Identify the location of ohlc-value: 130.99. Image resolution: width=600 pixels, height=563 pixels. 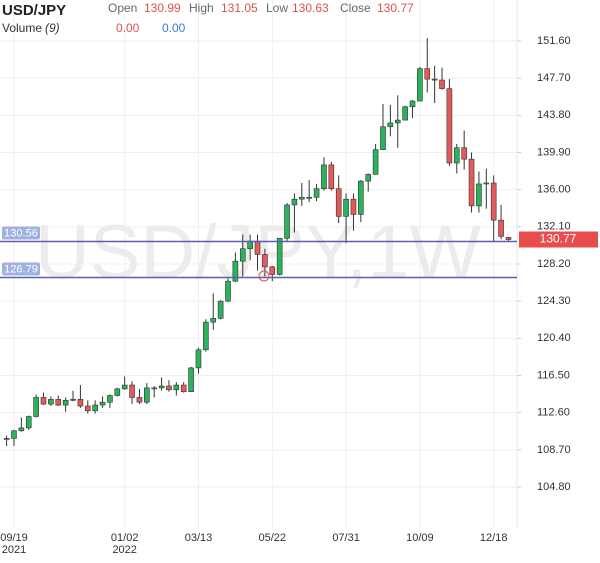
(162, 8).